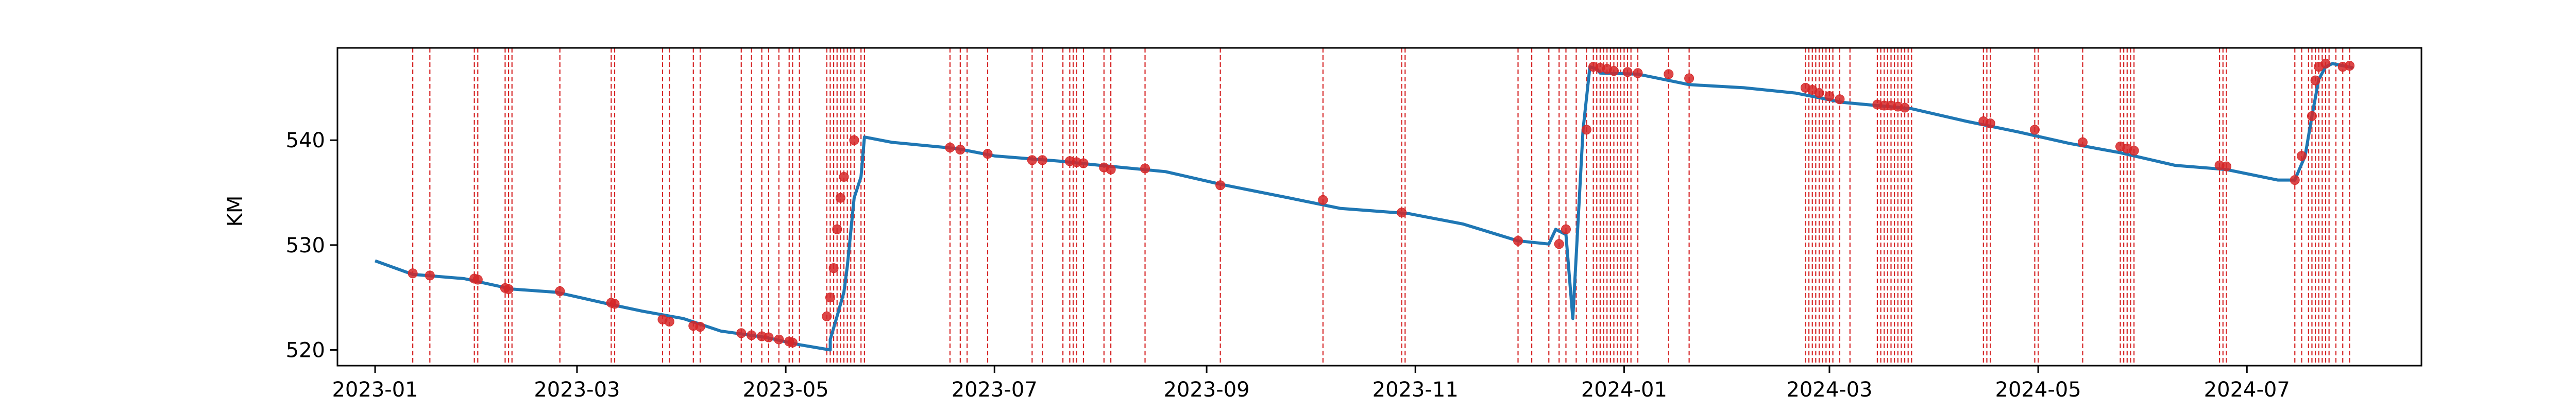 The image size is (2576, 412). What do you see at coordinates (1624, 390) in the screenshot?
I see `x-tick-label: 2024-01` at bounding box center [1624, 390].